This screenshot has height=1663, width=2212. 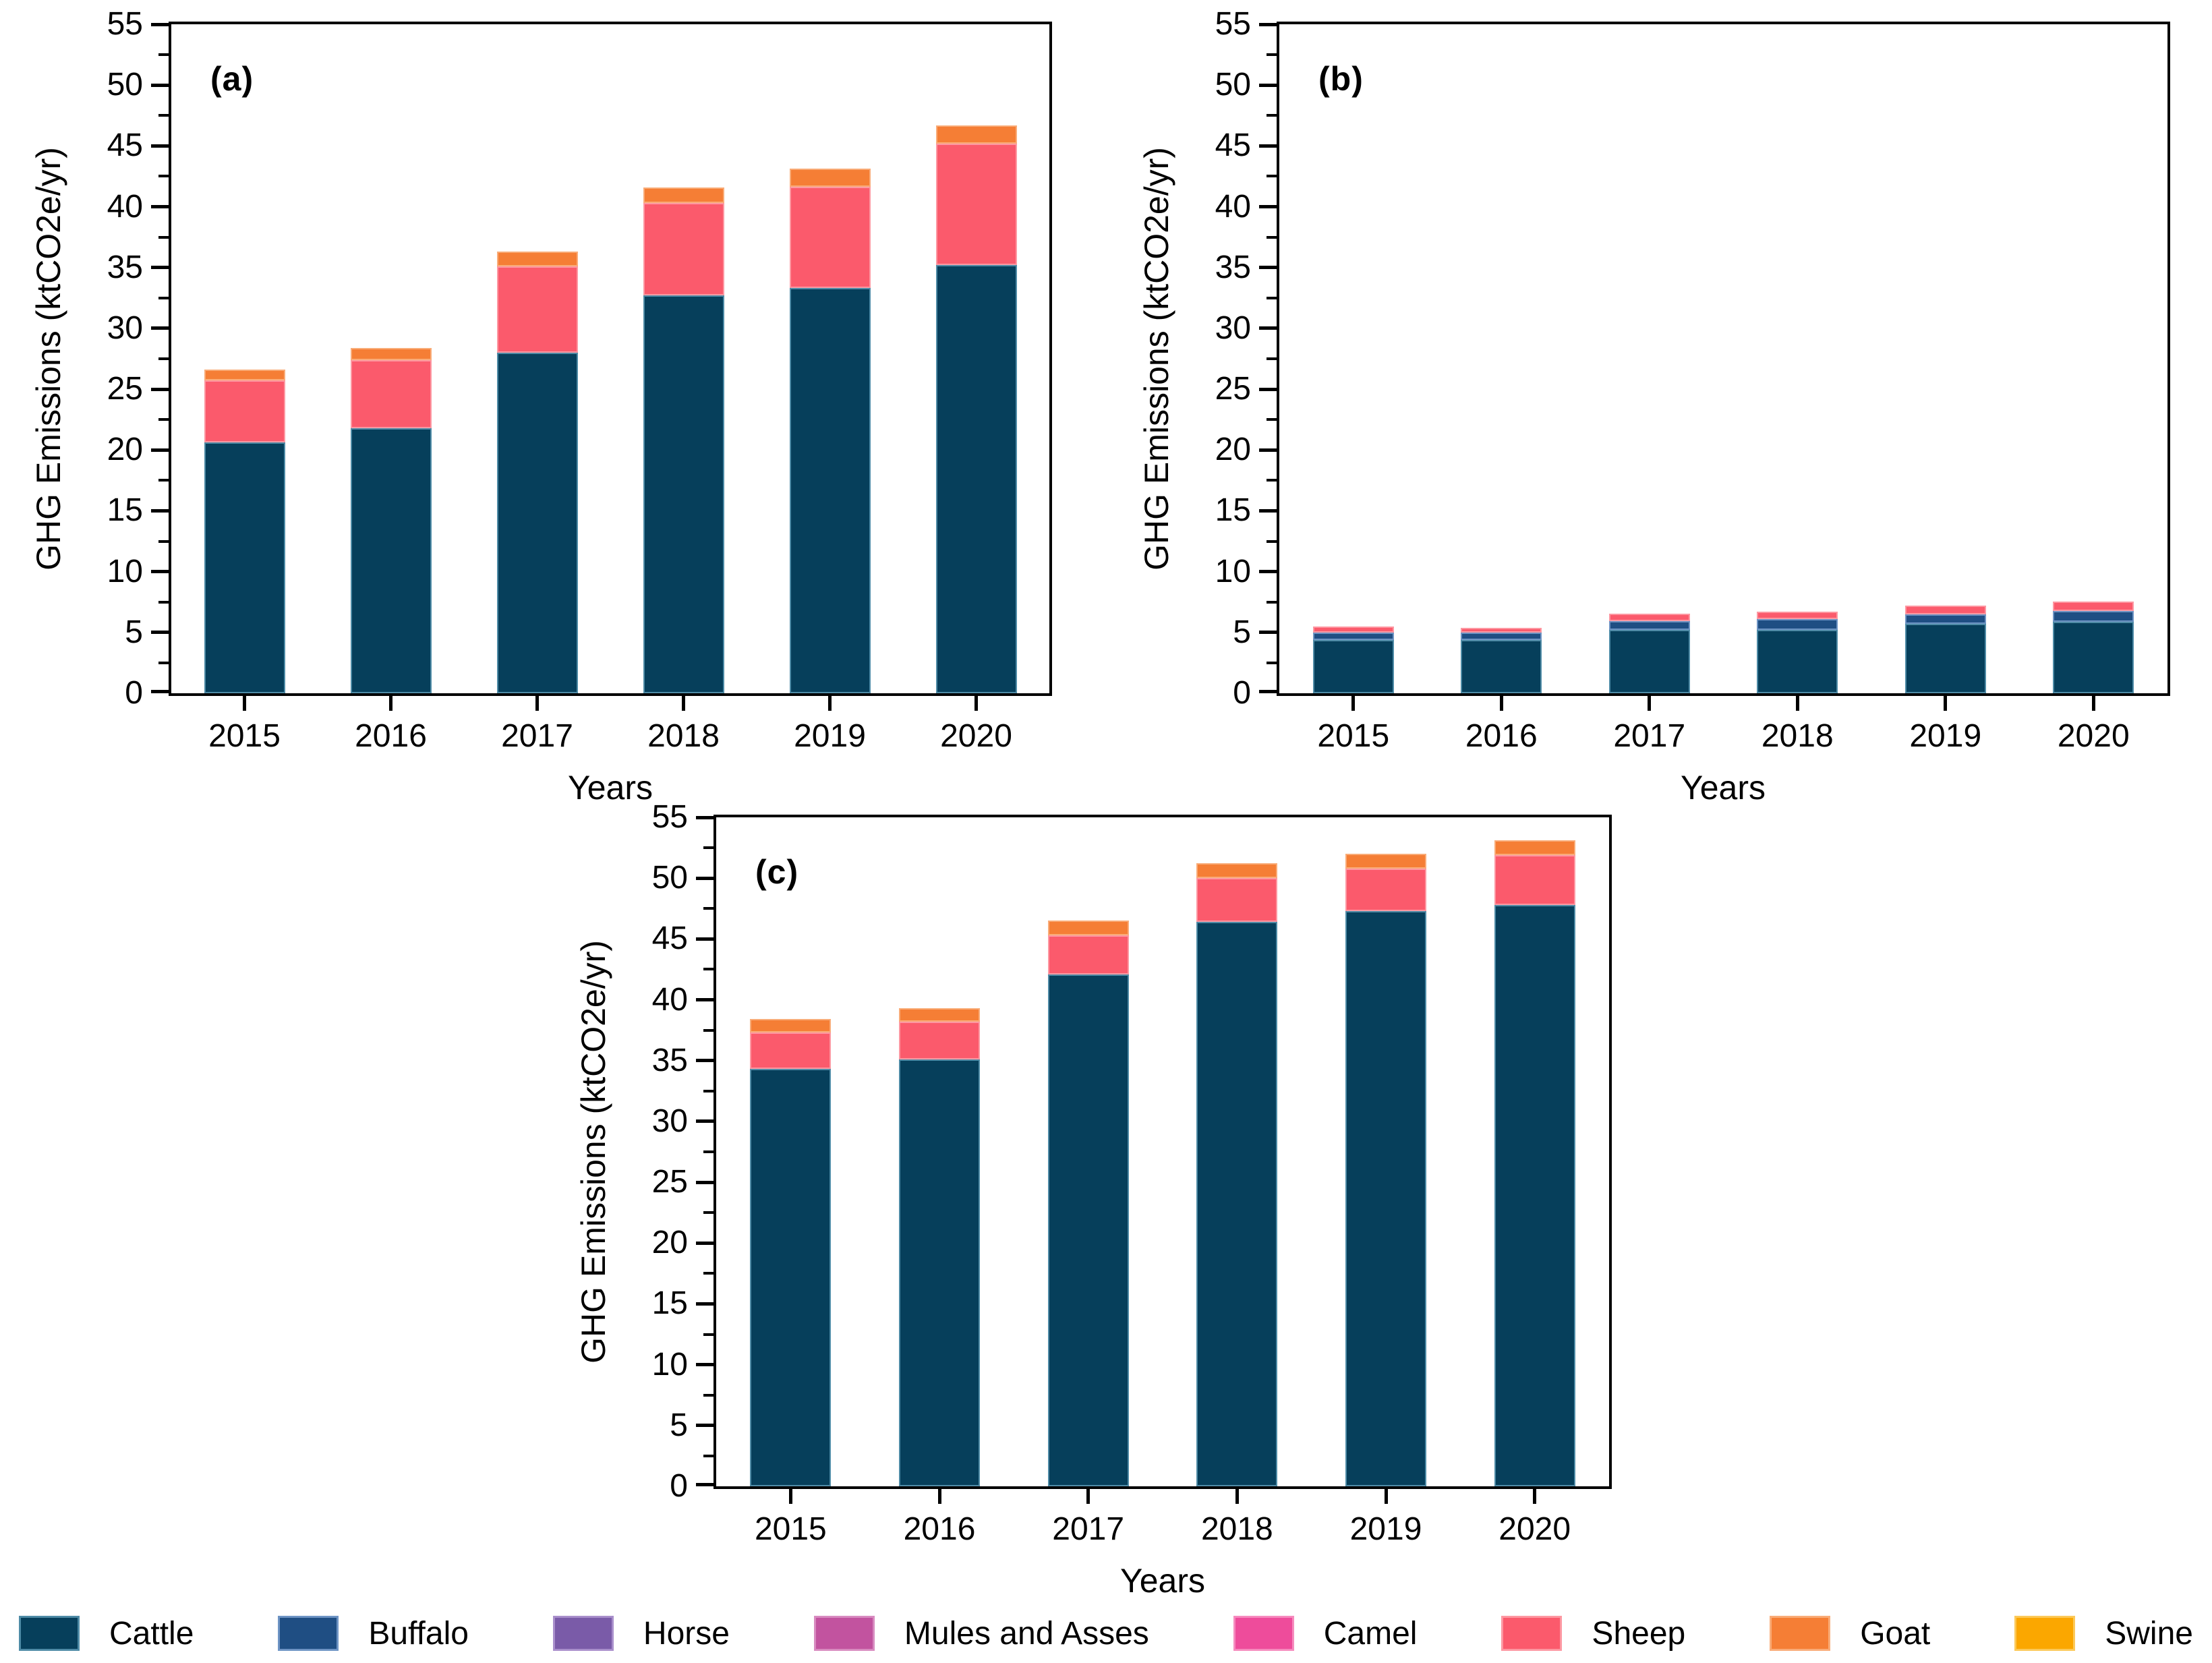 I want to click on panel-letter-b: (b), so click(x=1341, y=79).